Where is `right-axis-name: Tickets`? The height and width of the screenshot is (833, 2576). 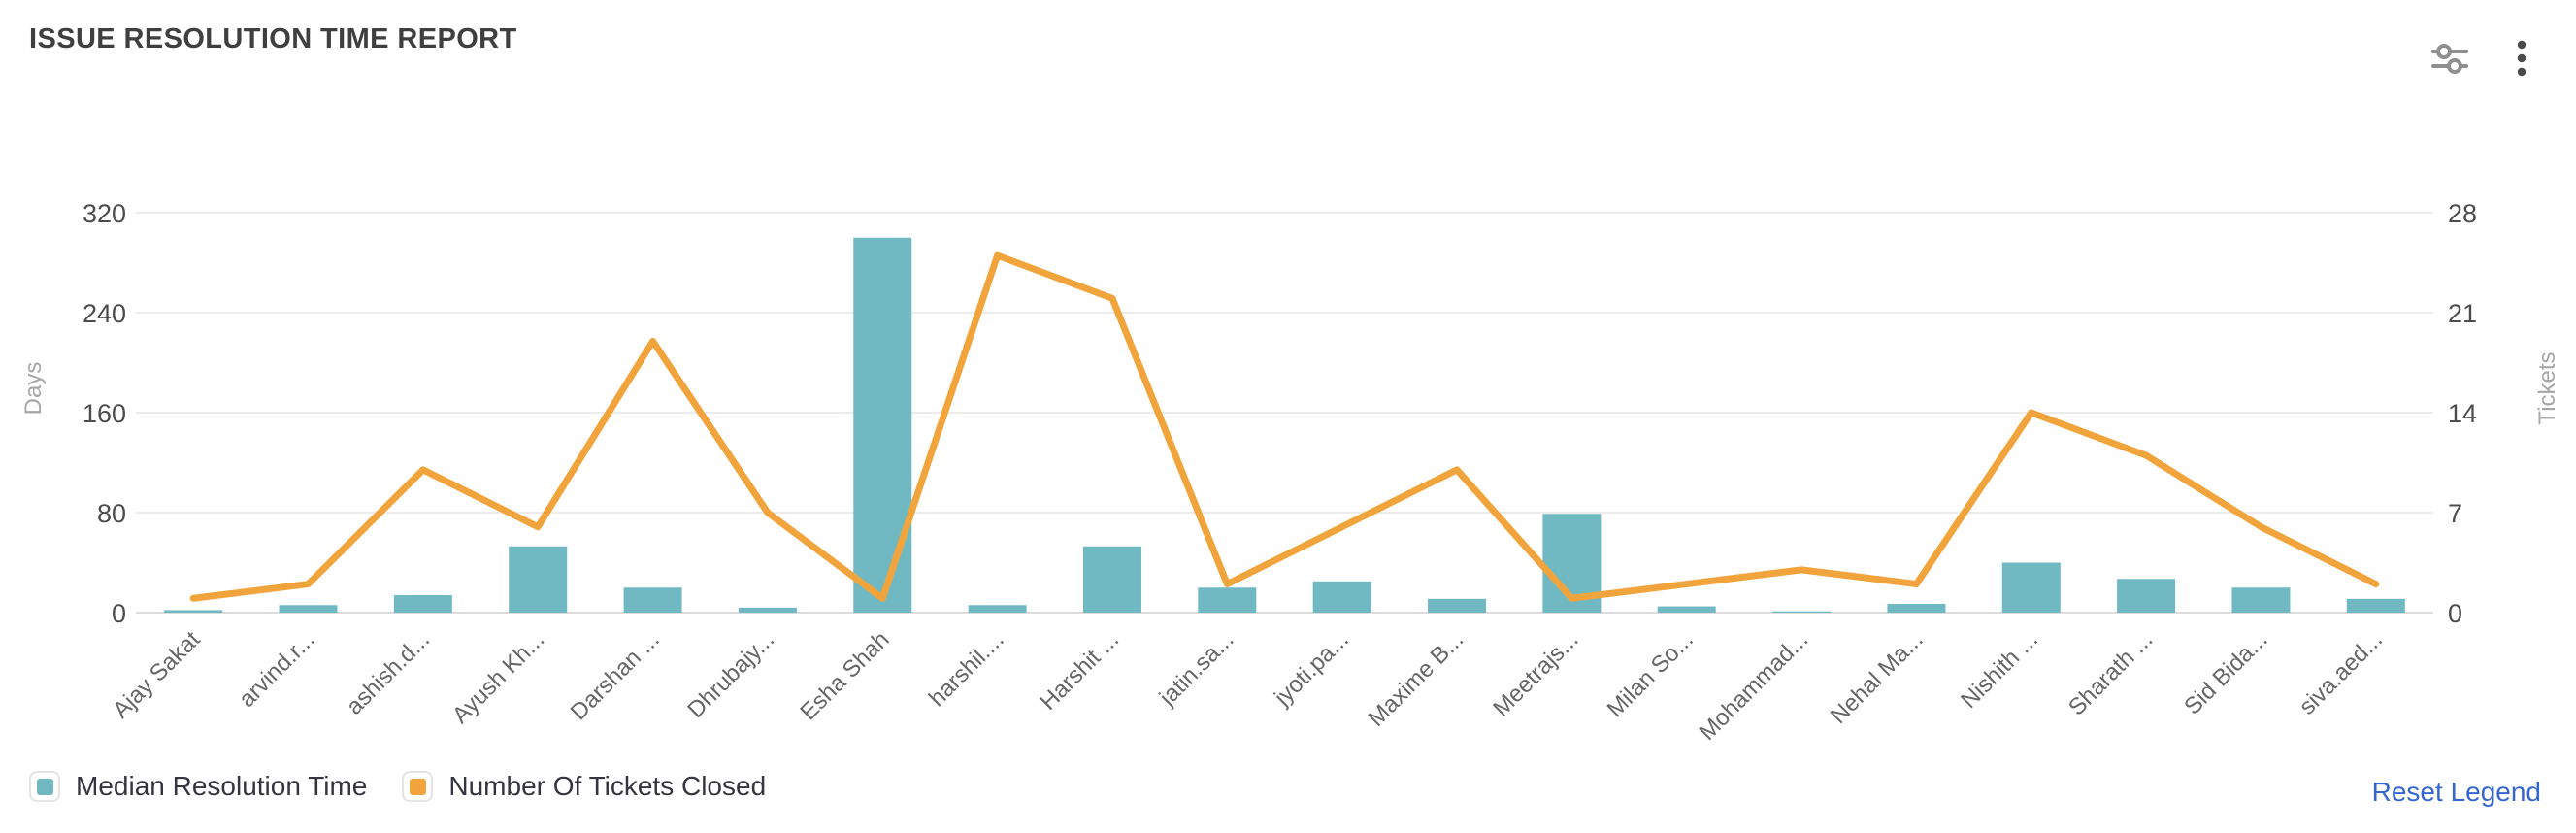 right-axis-name: Tickets is located at coordinates (2547, 388).